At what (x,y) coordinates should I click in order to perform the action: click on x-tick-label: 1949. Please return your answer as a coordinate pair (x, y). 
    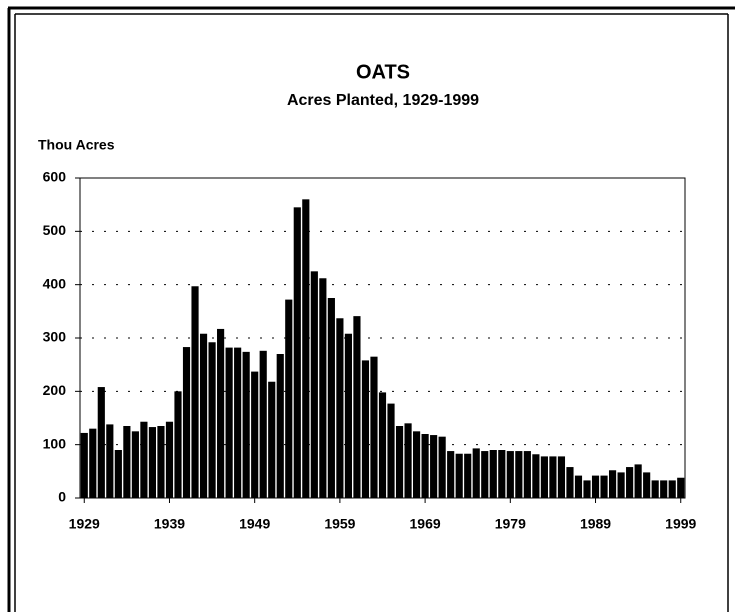
    Looking at the image, I should click on (254, 524).